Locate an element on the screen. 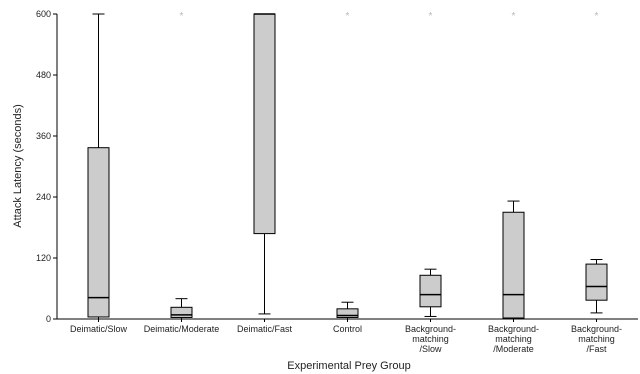  y-tick-label: 240 is located at coordinates (43, 197).